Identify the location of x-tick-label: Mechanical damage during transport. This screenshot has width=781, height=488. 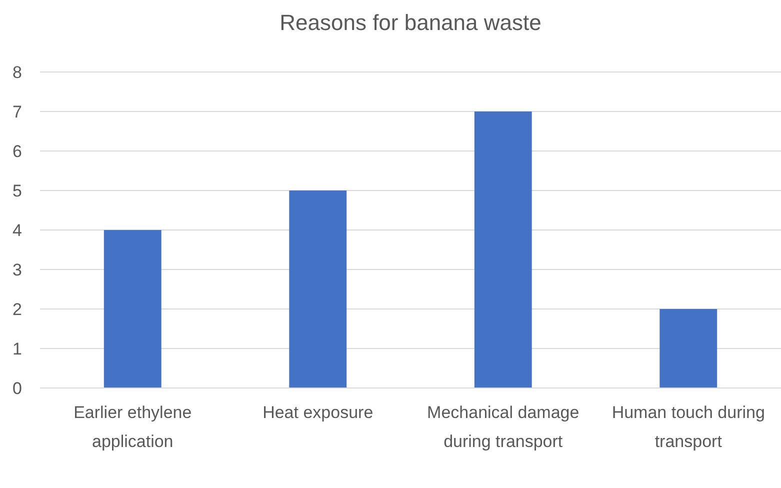
(503, 427).